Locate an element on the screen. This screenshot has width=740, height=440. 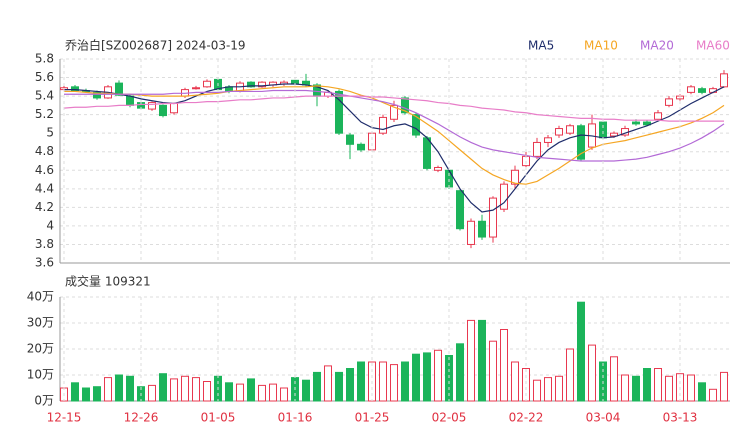
chart-title: 乔治白[SZ002687] 2024-03-19 is located at coordinates (155, 45).